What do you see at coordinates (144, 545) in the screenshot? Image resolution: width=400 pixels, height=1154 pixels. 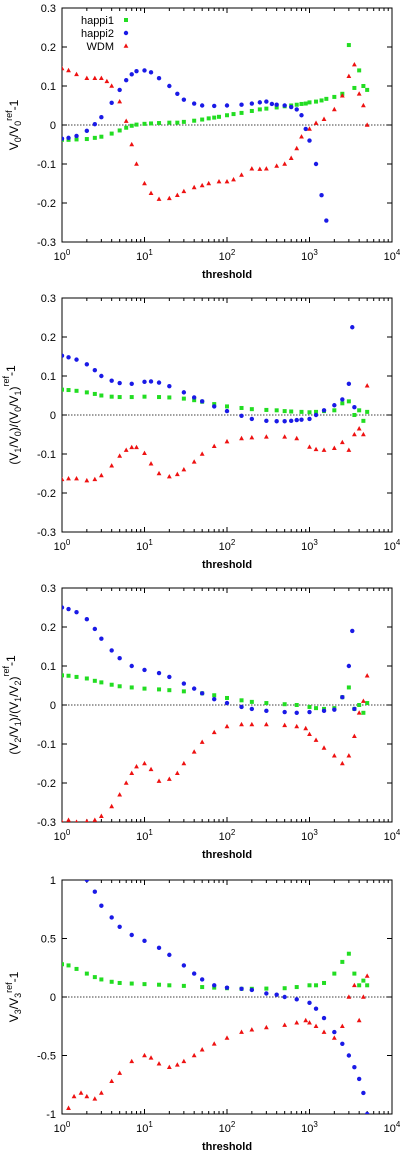 I see `x-tick-label: 10¹` at bounding box center [144, 545].